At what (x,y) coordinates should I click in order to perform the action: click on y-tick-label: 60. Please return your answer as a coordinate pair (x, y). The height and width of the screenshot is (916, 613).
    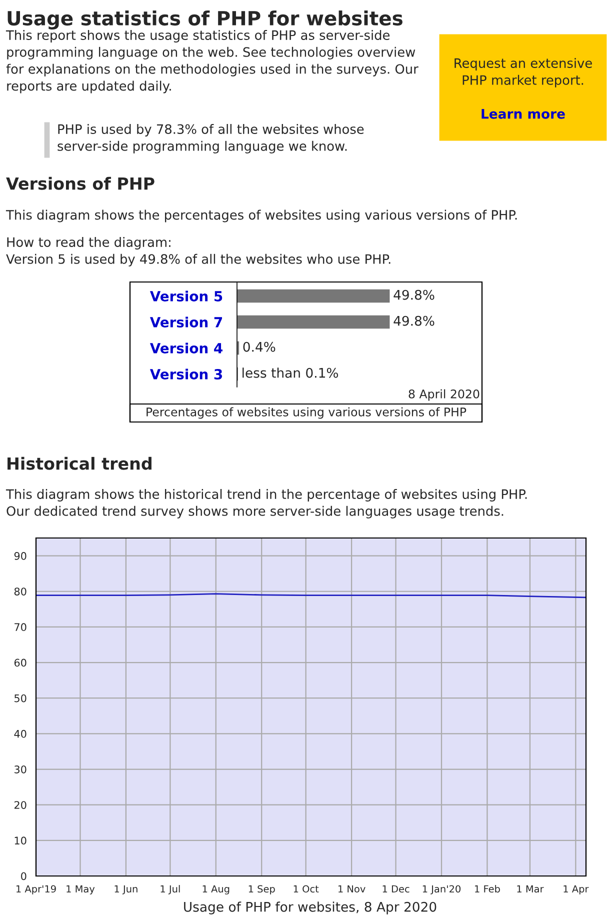
    Looking at the image, I should click on (20, 662).